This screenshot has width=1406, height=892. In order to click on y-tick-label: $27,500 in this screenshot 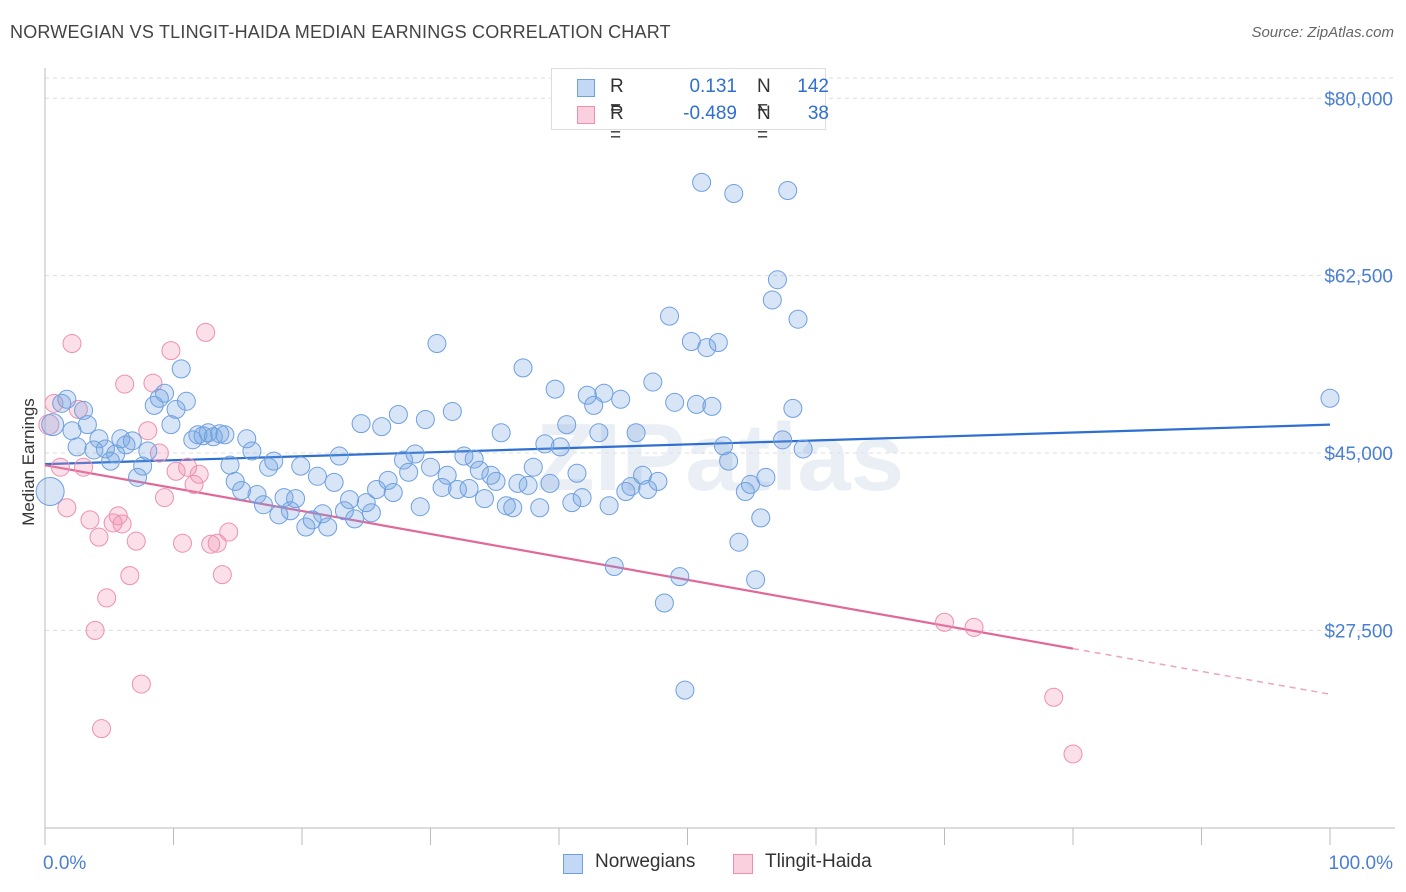, I will do `click(1358, 631)`.